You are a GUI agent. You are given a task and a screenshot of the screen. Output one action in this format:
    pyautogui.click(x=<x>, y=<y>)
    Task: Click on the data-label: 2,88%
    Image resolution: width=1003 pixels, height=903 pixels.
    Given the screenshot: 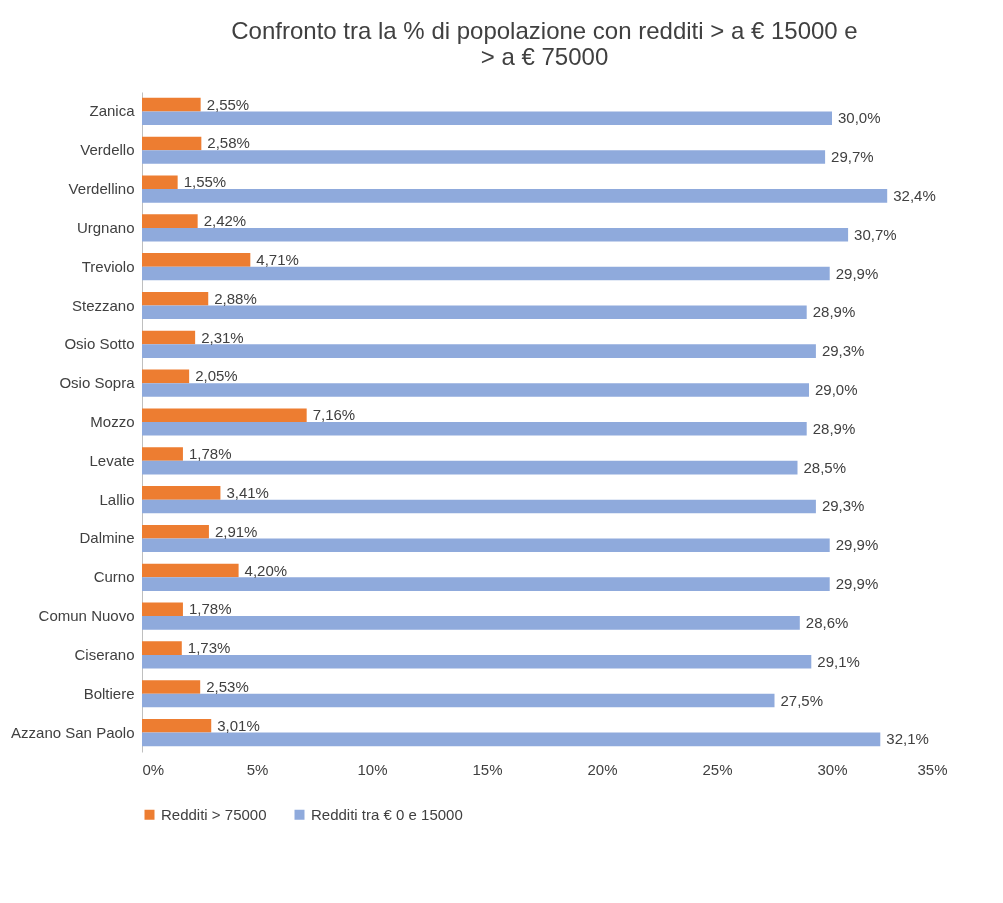 What is the action you would take?
    pyautogui.click(x=235, y=298)
    